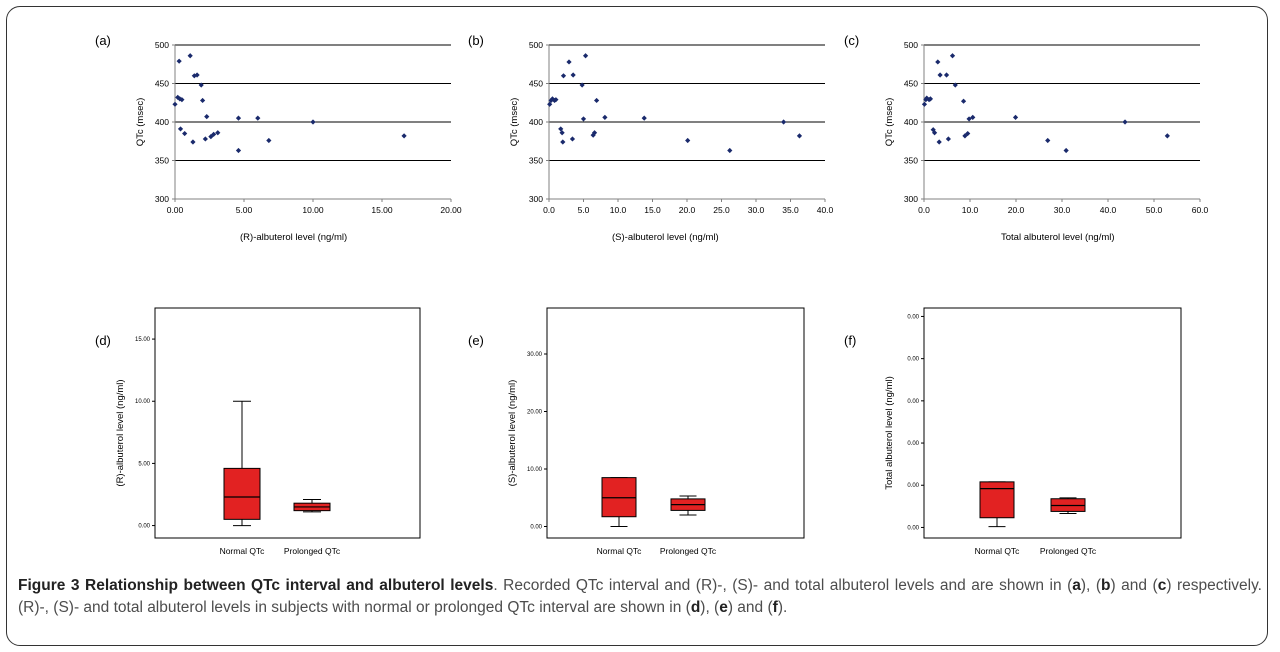 This screenshot has width=1280, height=652. I want to click on caption-ref-c: c, so click(1162, 585).